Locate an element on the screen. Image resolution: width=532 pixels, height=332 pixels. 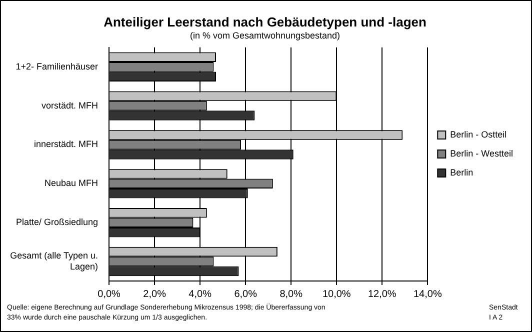
x-tick-label: 12,0% is located at coordinates (382, 294).